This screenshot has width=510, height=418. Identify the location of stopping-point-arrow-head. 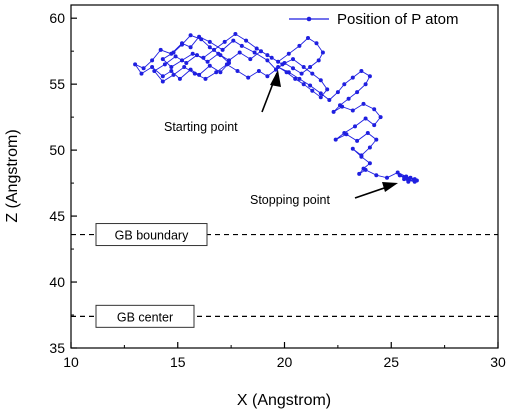
(390, 187).